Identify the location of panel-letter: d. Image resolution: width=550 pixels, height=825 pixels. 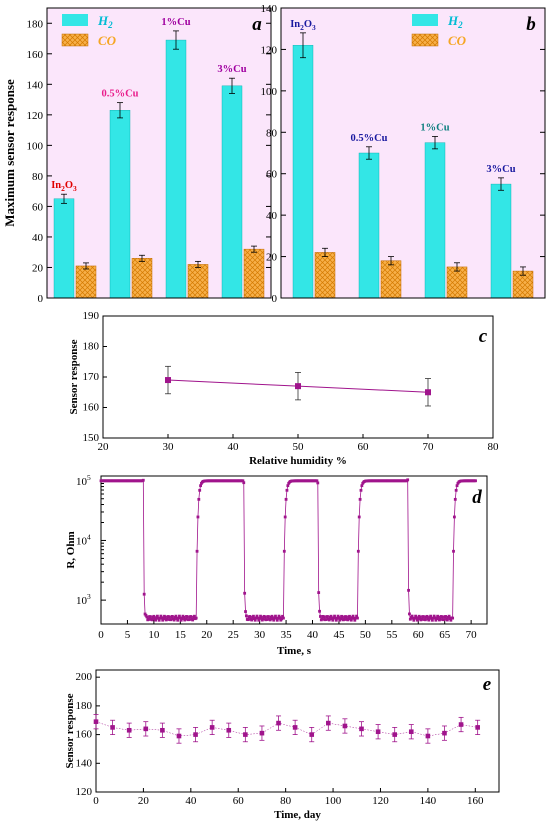
(477, 497).